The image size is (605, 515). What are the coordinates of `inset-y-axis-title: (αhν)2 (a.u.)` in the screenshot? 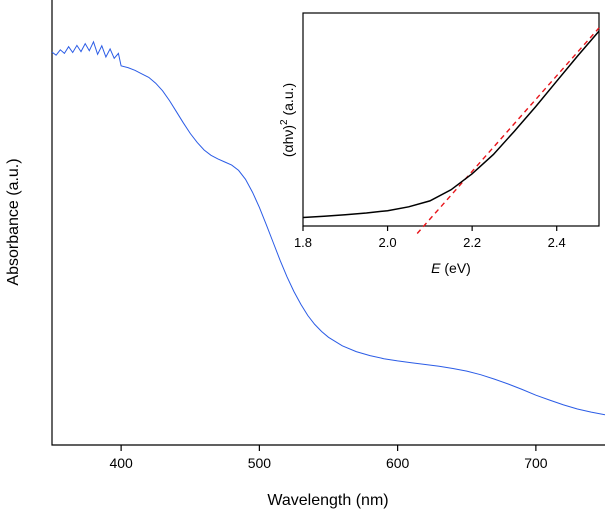 It's located at (287, 120).